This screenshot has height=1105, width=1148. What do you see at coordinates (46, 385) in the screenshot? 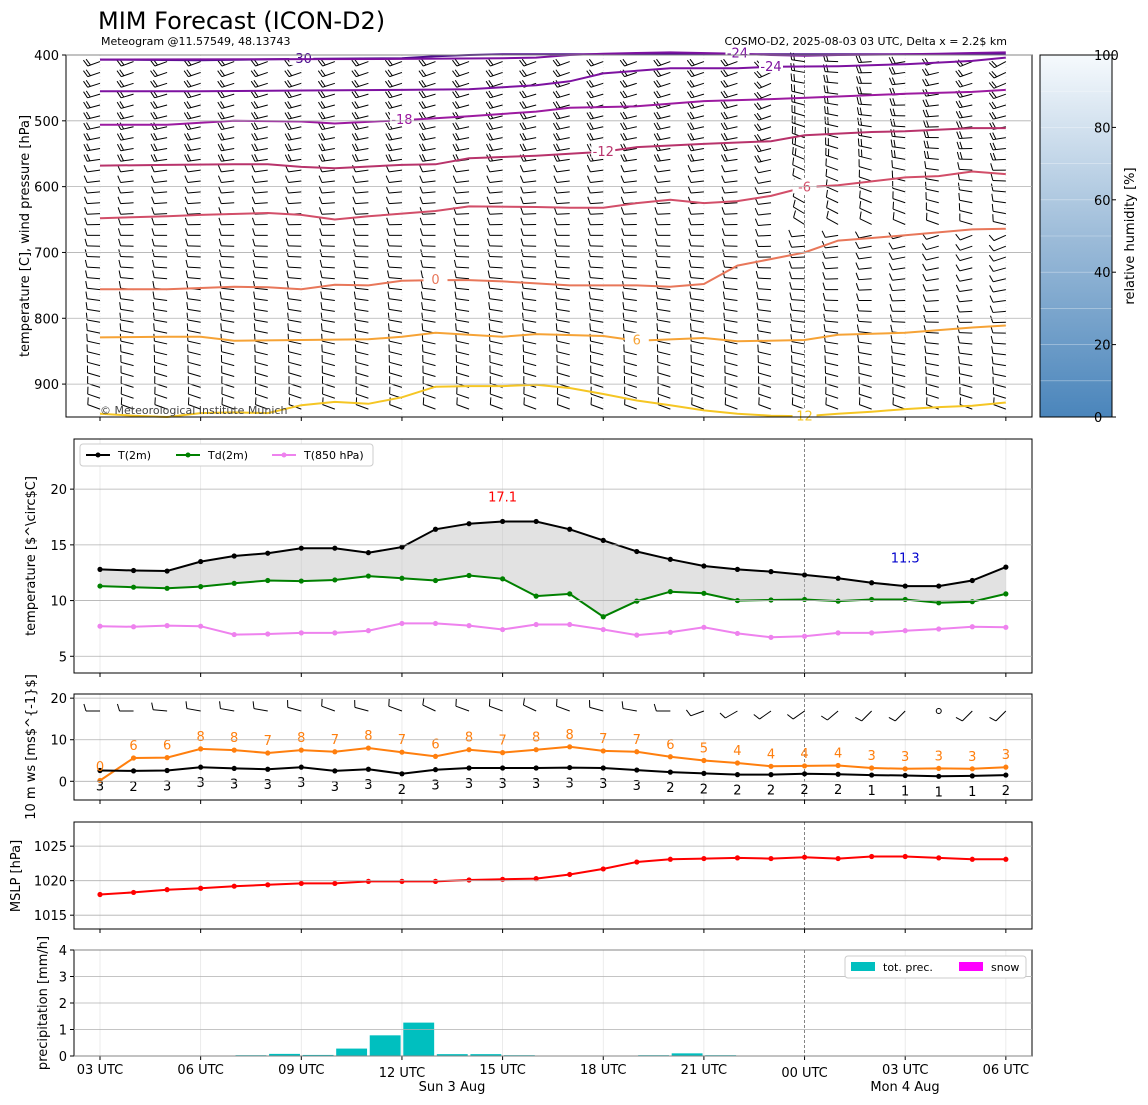
I see `y-tick-label: 900` at bounding box center [46, 385].